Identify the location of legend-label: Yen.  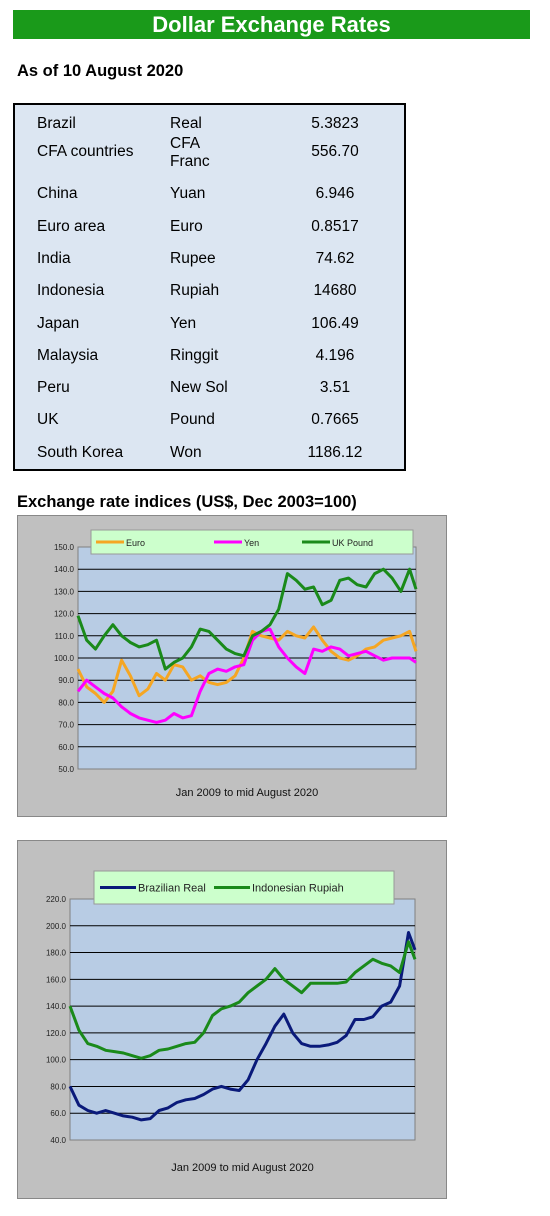
(251, 543).